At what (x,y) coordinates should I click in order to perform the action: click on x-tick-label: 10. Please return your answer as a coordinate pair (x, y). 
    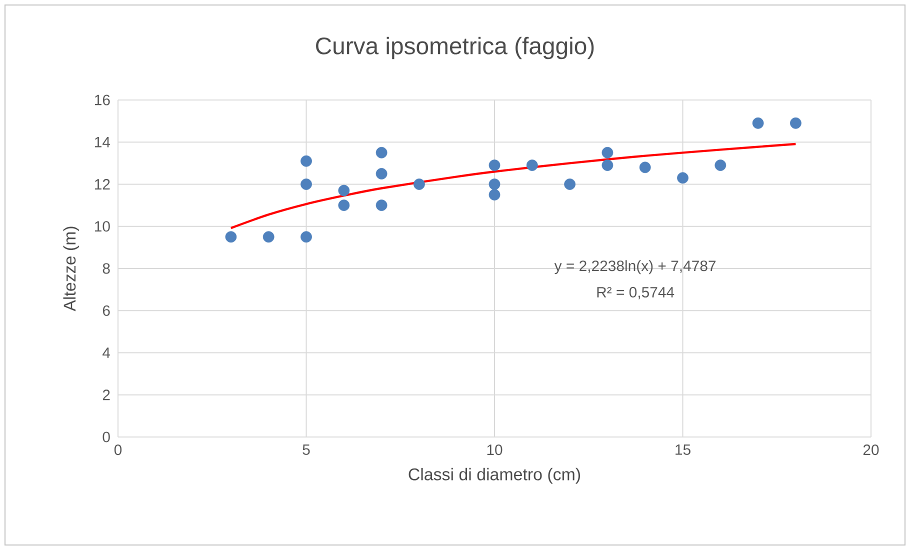
    Looking at the image, I should click on (494, 450).